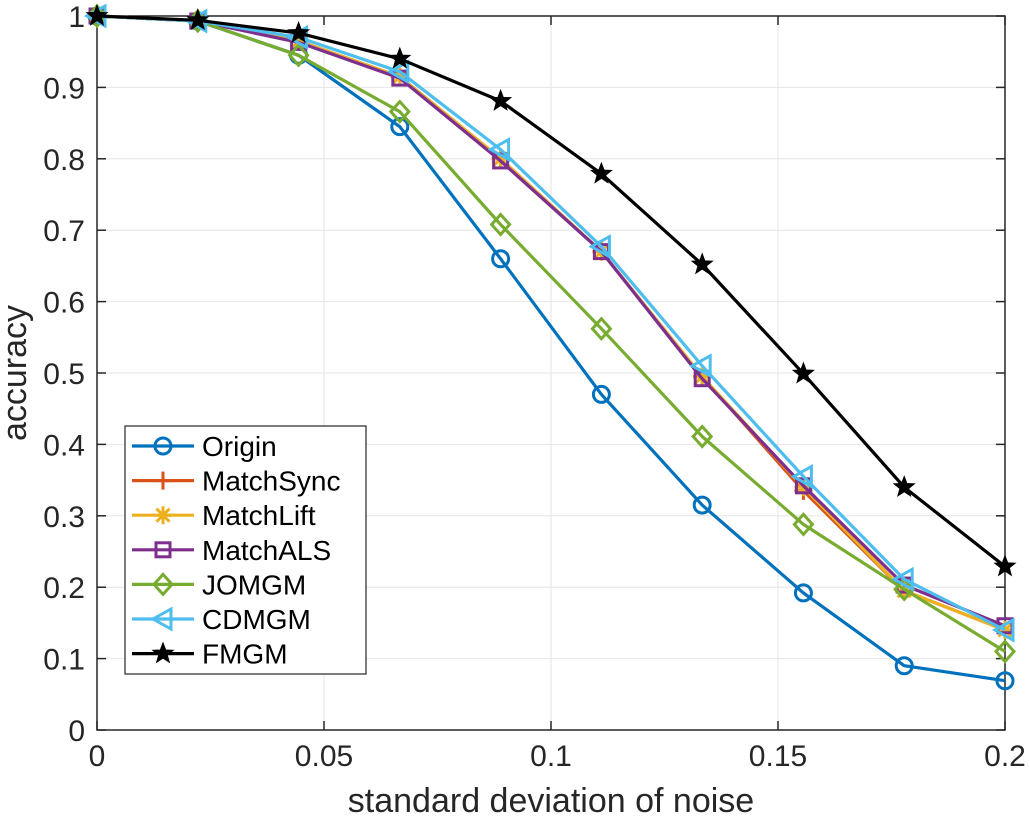 This screenshot has width=1030, height=817. I want to click on legend-label: JOMGM, so click(254, 584).